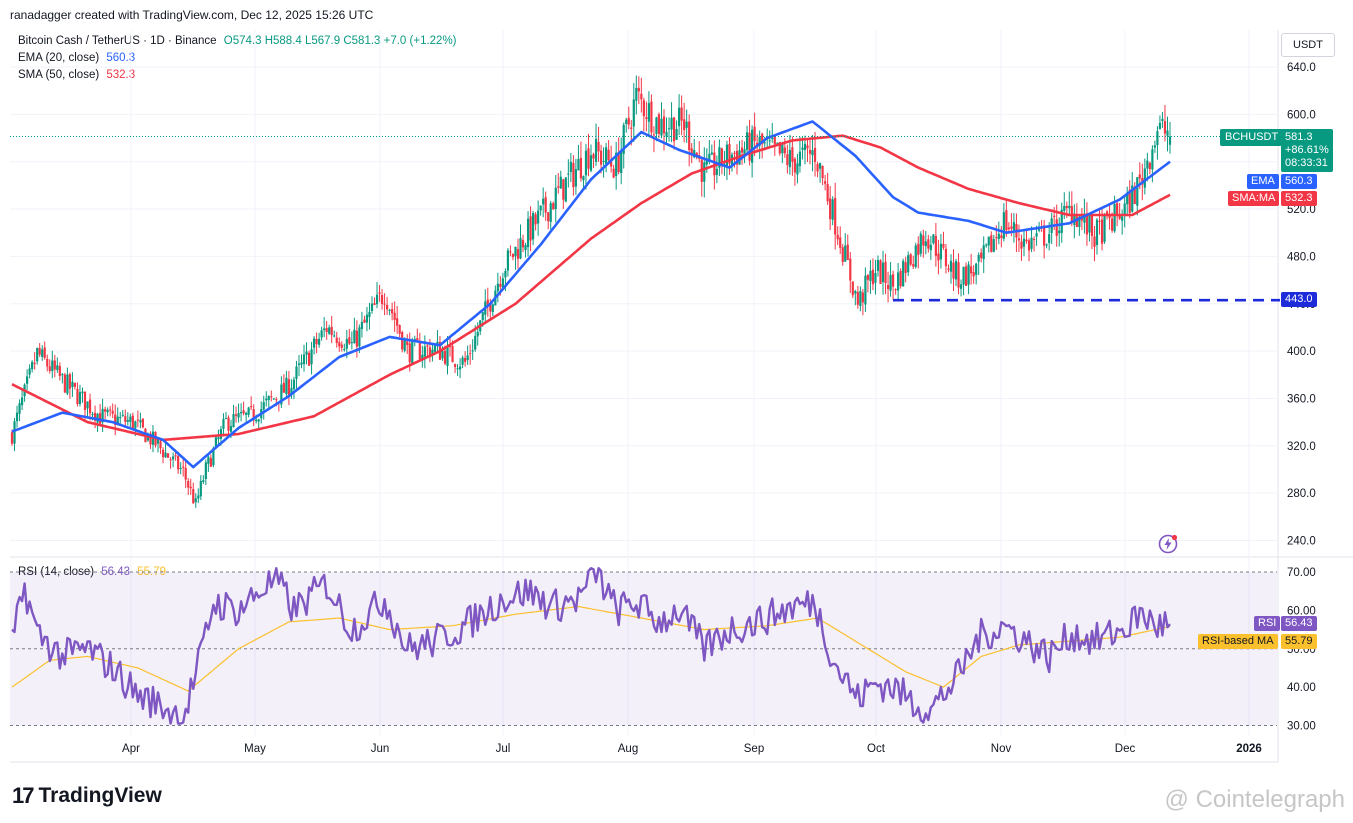 This screenshot has width=1353, height=823. I want to click on alert-lightning-icon, so click(1168, 544).